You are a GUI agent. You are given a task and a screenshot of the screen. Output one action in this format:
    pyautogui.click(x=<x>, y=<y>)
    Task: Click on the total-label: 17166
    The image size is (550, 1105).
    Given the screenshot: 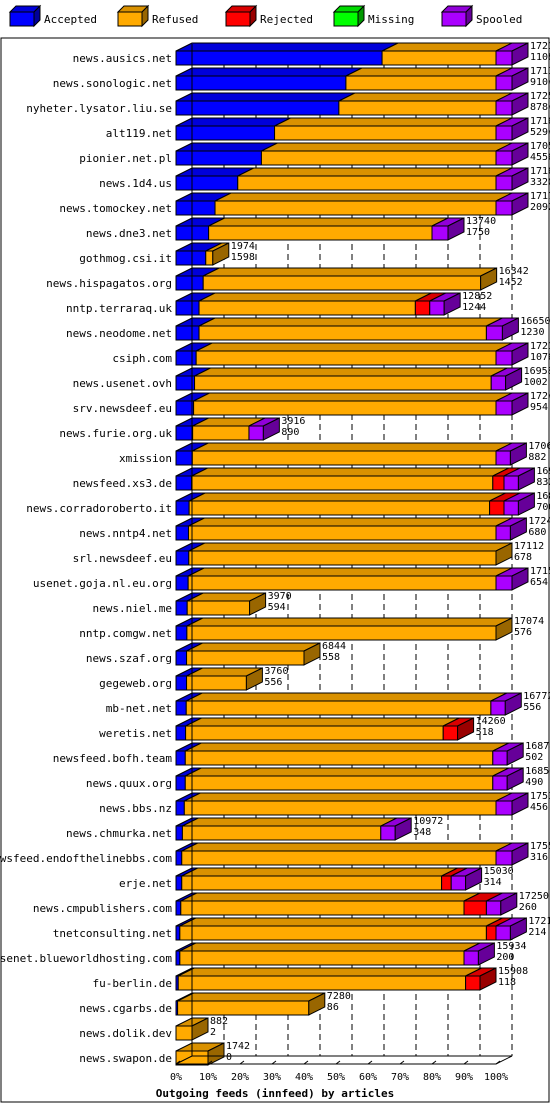 What is the action you would take?
    pyautogui.click(x=540, y=171)
    